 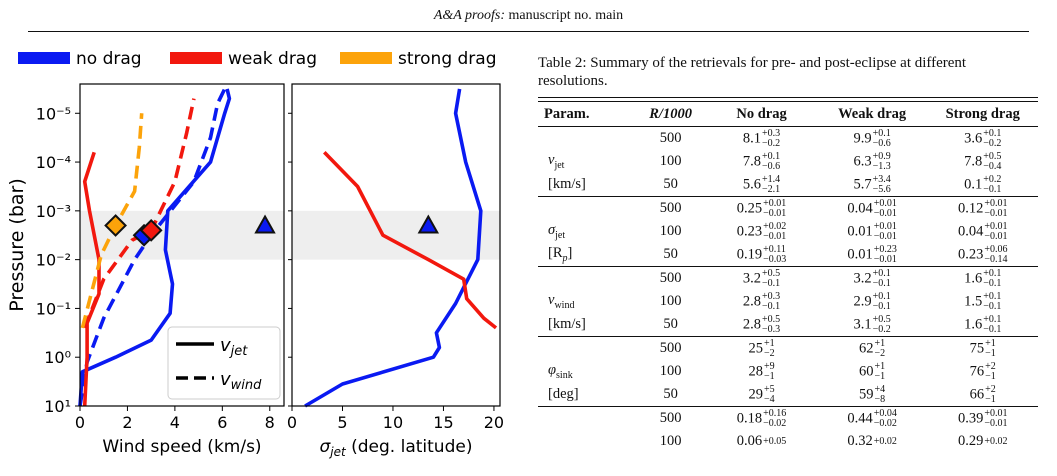 What do you see at coordinates (982, 114) in the screenshot?
I see `col-header-strong-drag: Strong drag` at bounding box center [982, 114].